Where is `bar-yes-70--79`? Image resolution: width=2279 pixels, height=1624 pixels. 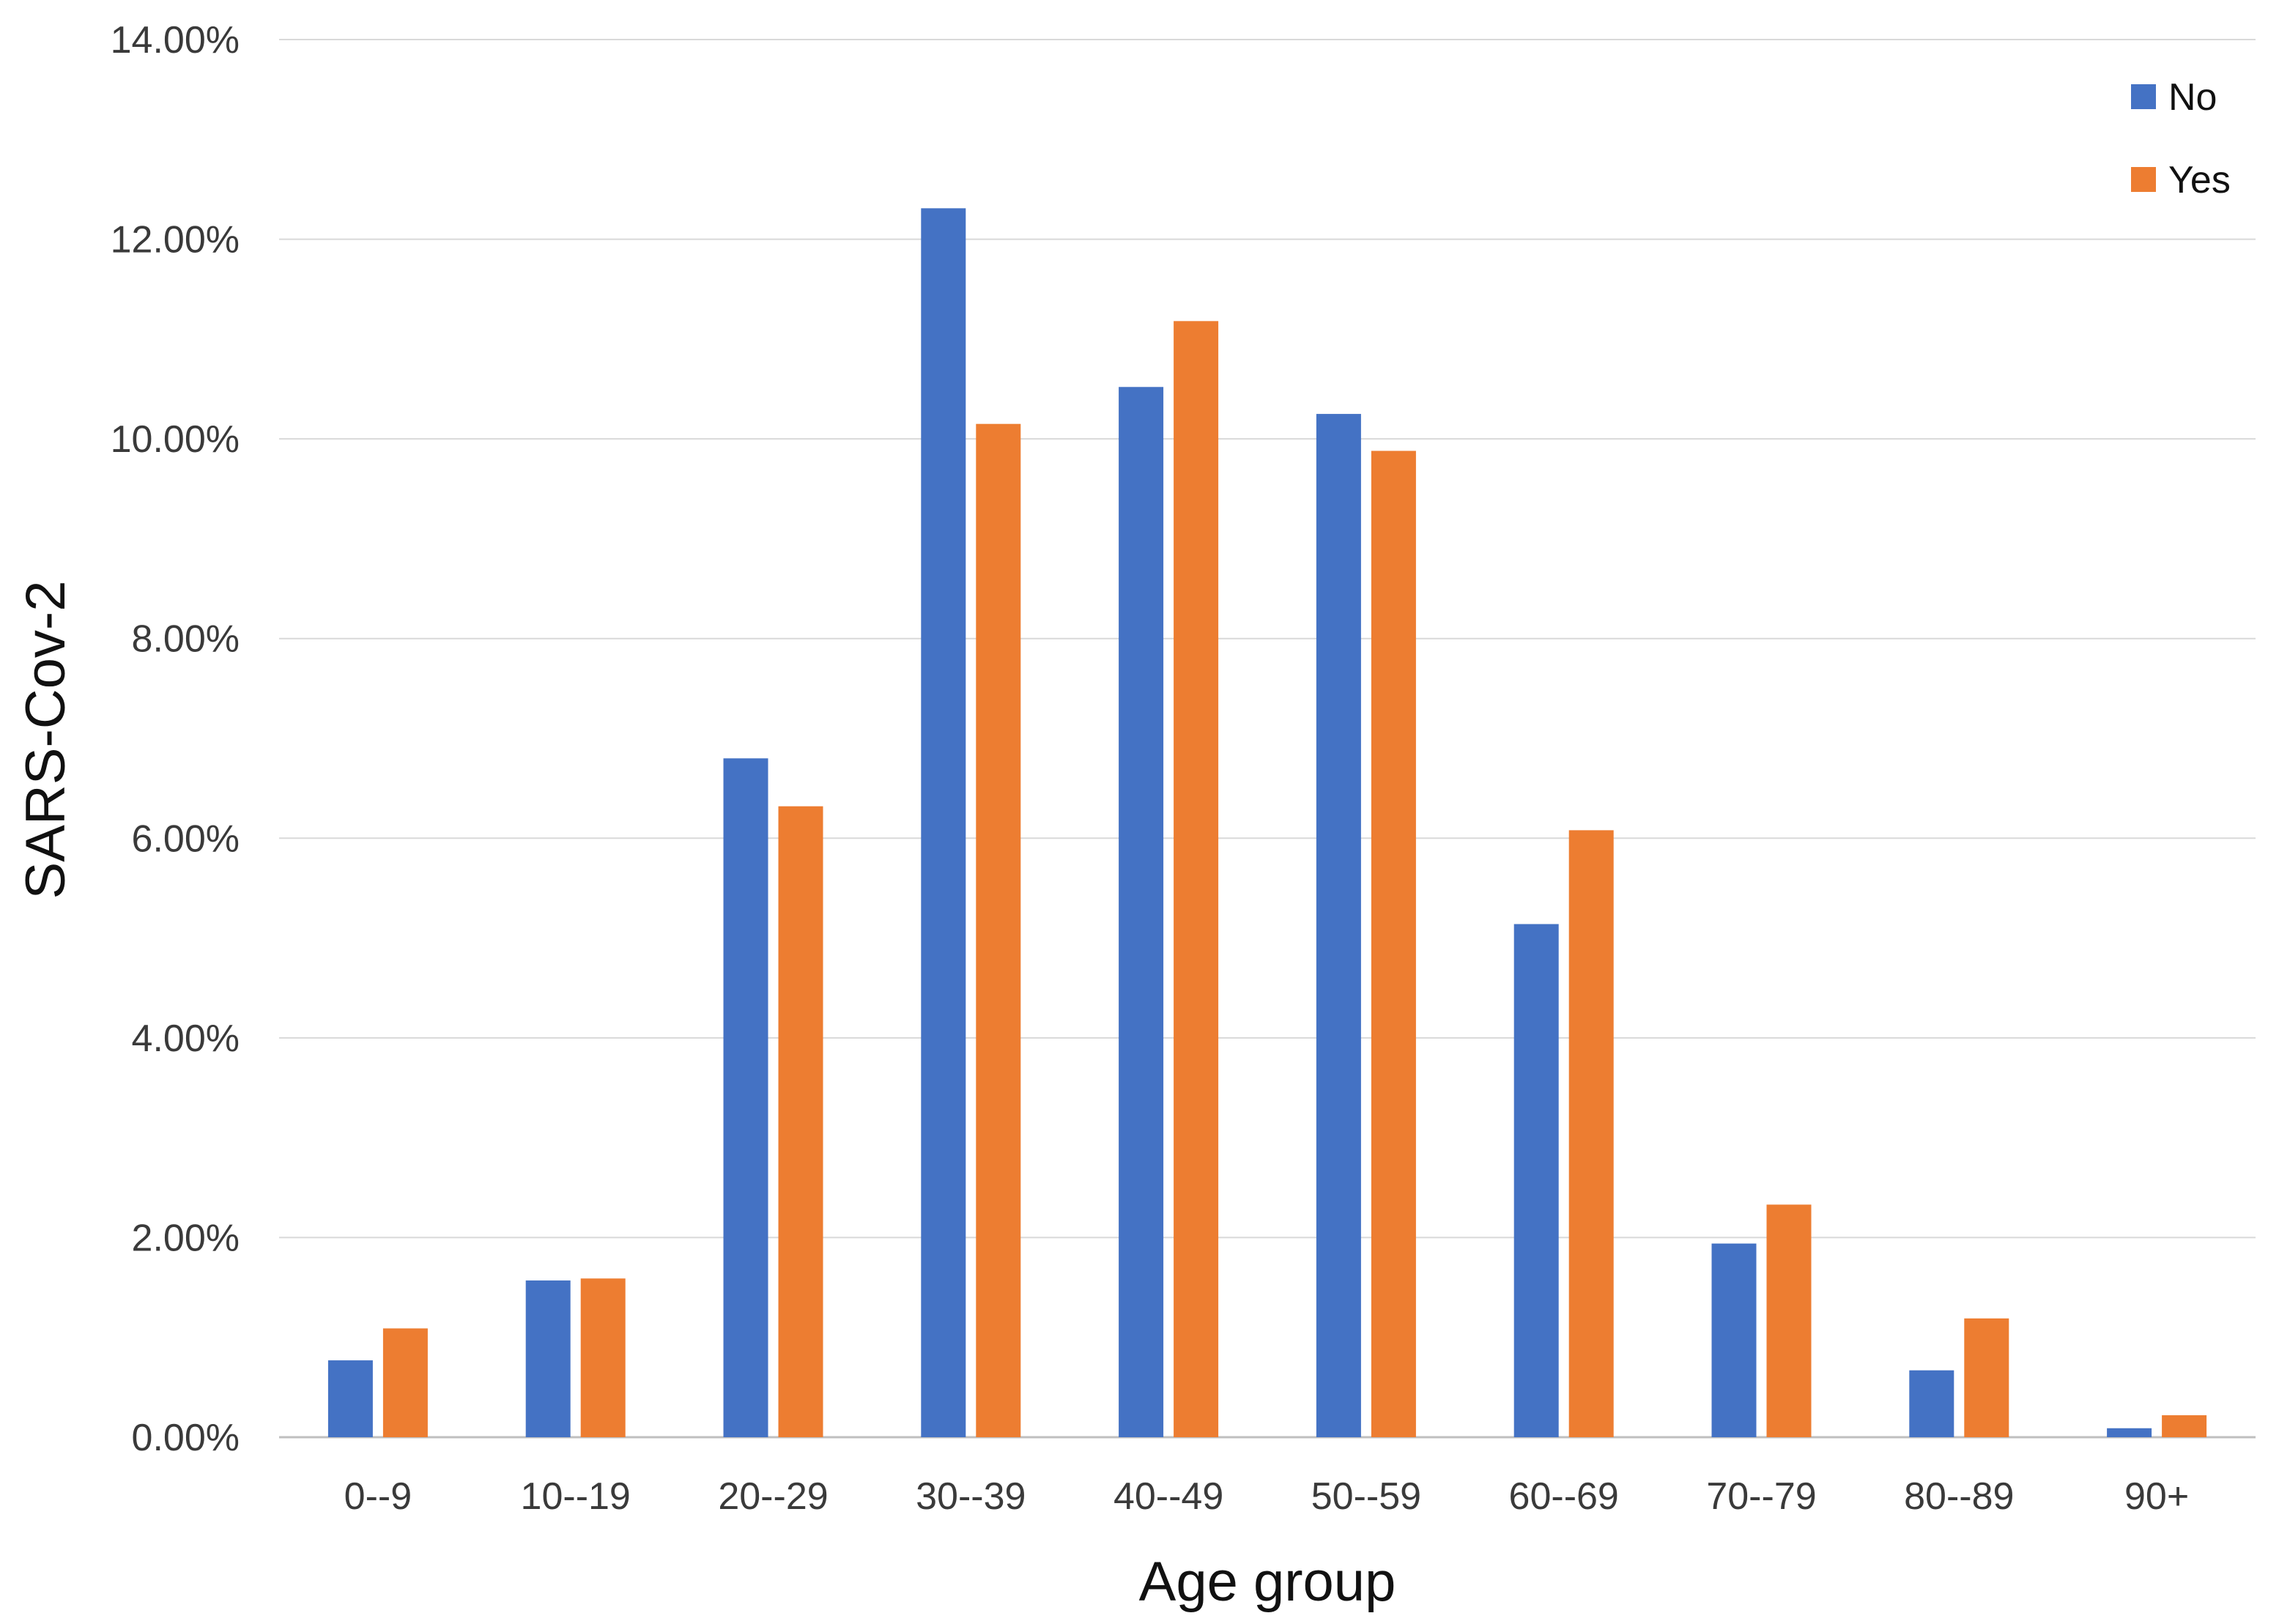 bar-yes-70--79 is located at coordinates (1789, 1321).